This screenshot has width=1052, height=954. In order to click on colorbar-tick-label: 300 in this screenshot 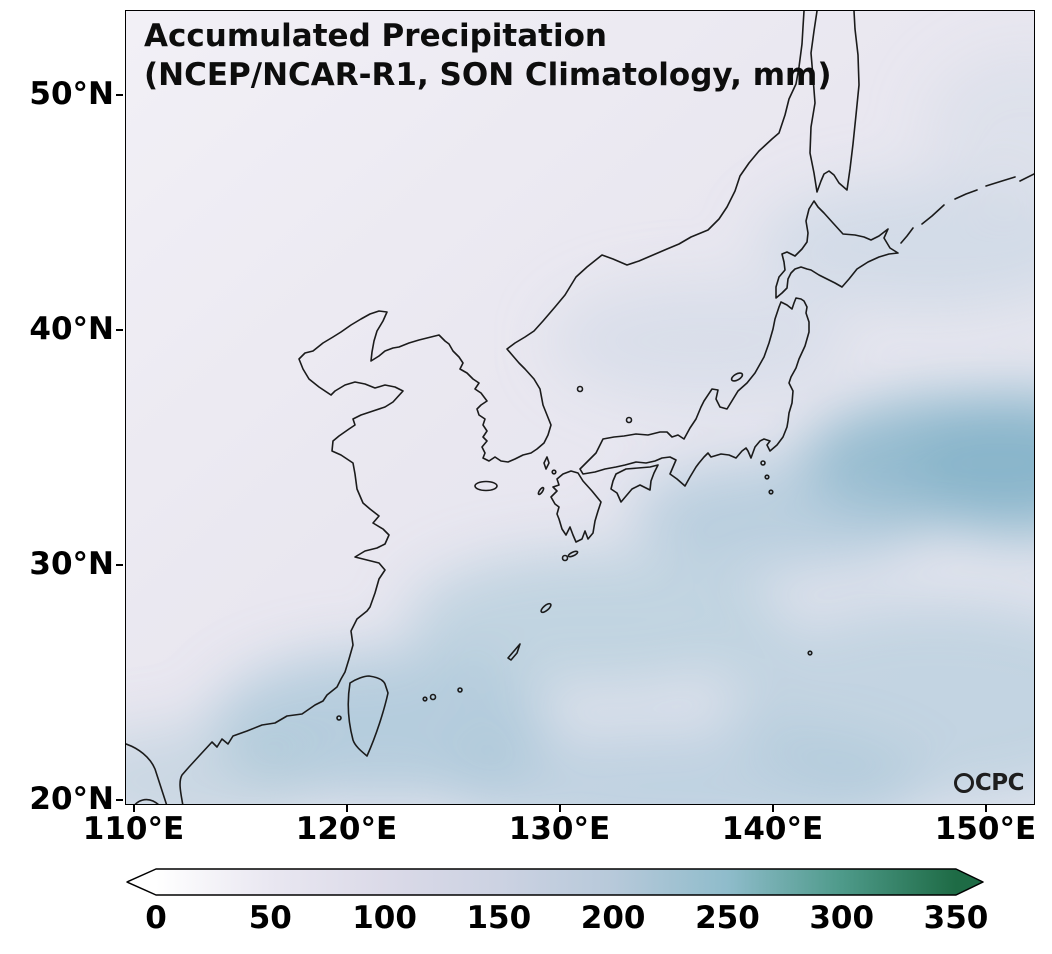, I will do `click(842, 918)`.